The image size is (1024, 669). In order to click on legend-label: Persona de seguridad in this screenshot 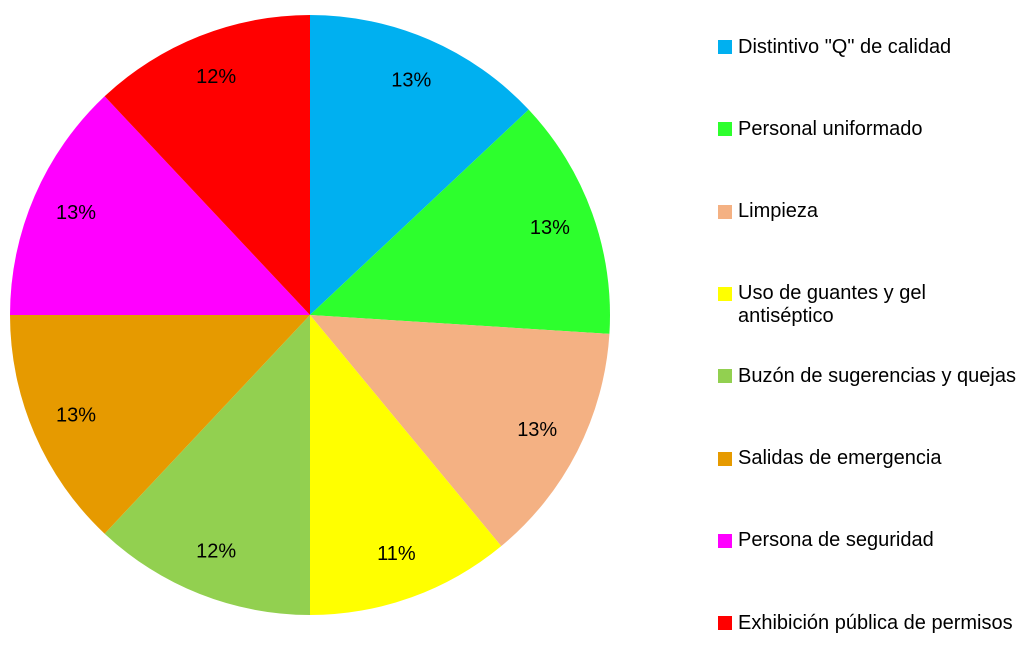, I will do `click(836, 540)`.